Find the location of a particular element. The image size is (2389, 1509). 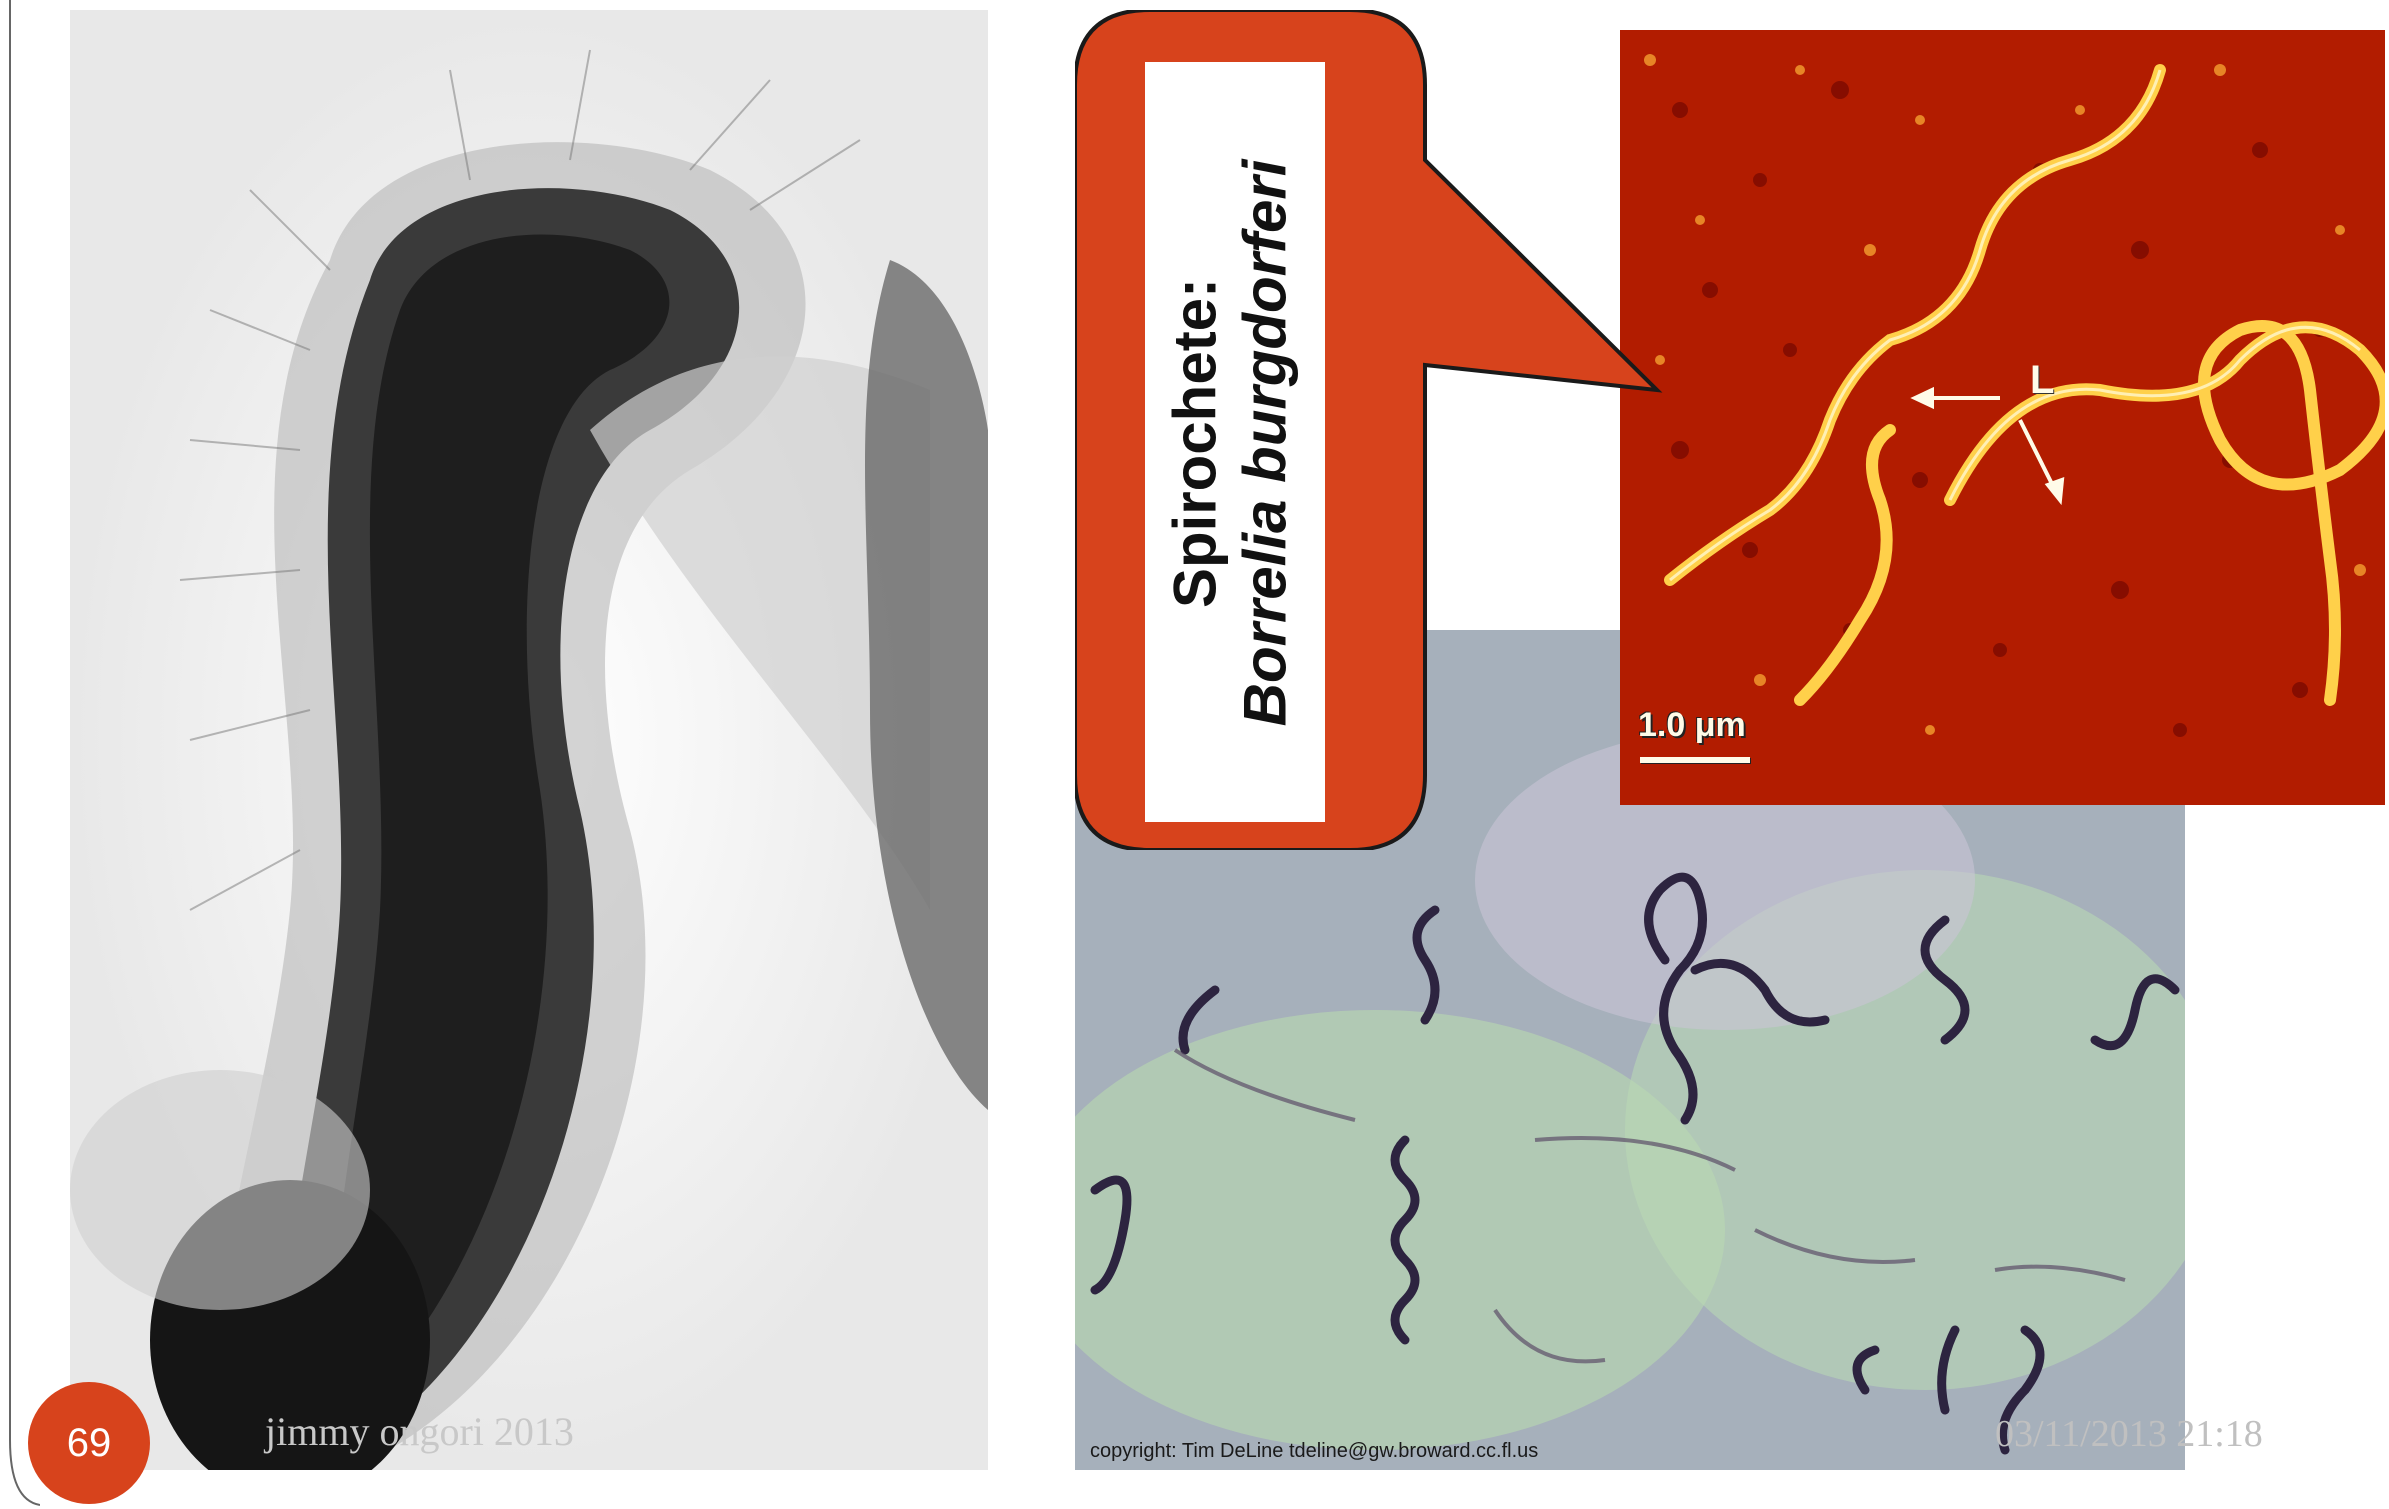

callout-label: Spirochete: Borrelia burgdorferi is located at coordinates (1230, 442).